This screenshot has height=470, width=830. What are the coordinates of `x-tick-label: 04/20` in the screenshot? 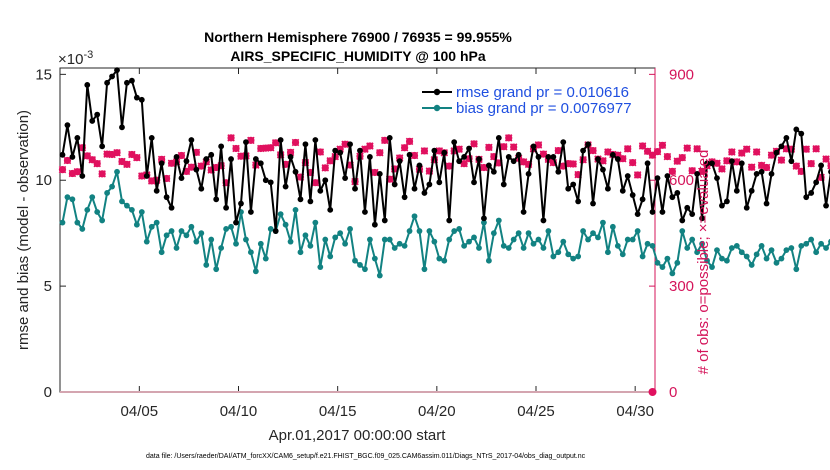 It's located at (437, 411).